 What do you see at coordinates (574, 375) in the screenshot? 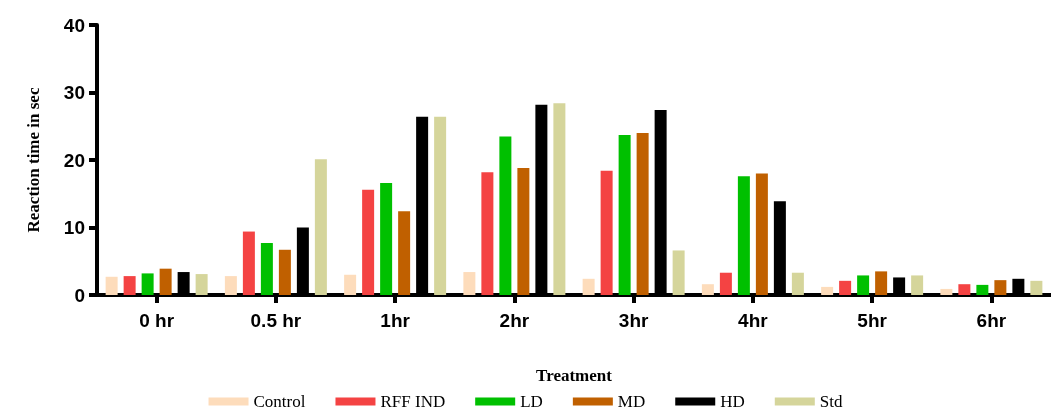
I see `x-axis-title: Treatment` at bounding box center [574, 375].